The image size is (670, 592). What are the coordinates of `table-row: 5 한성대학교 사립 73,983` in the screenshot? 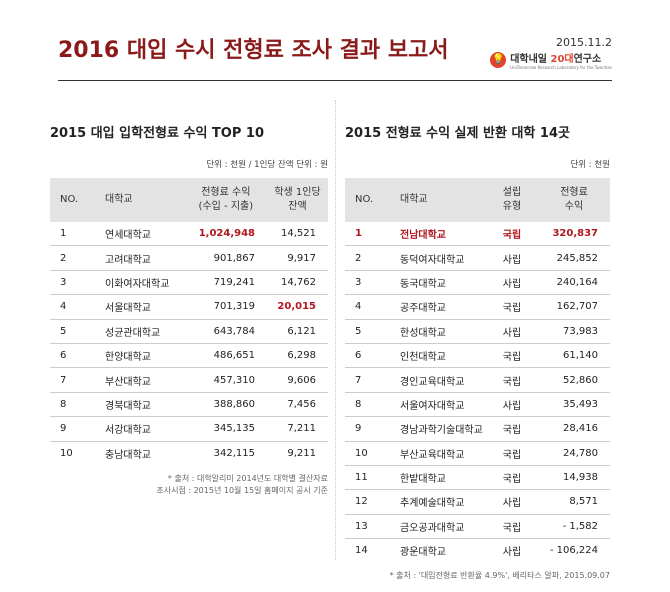 It's located at (477, 331).